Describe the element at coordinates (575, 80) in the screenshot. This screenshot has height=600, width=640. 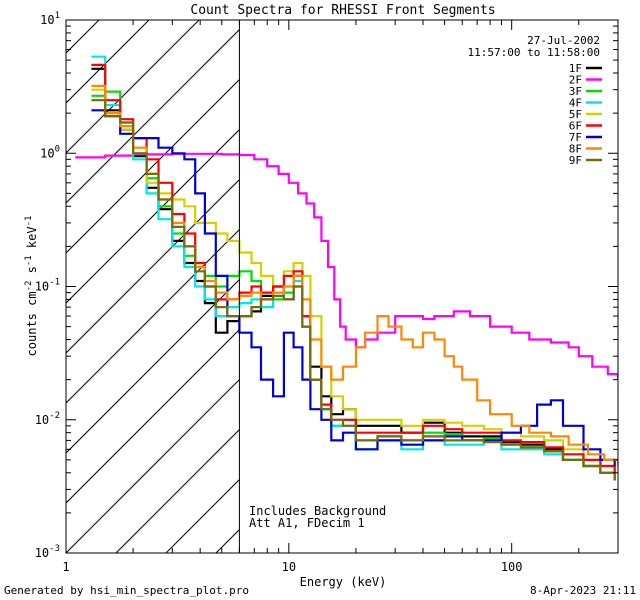
I see `legend-label-2F: 2F` at that location.